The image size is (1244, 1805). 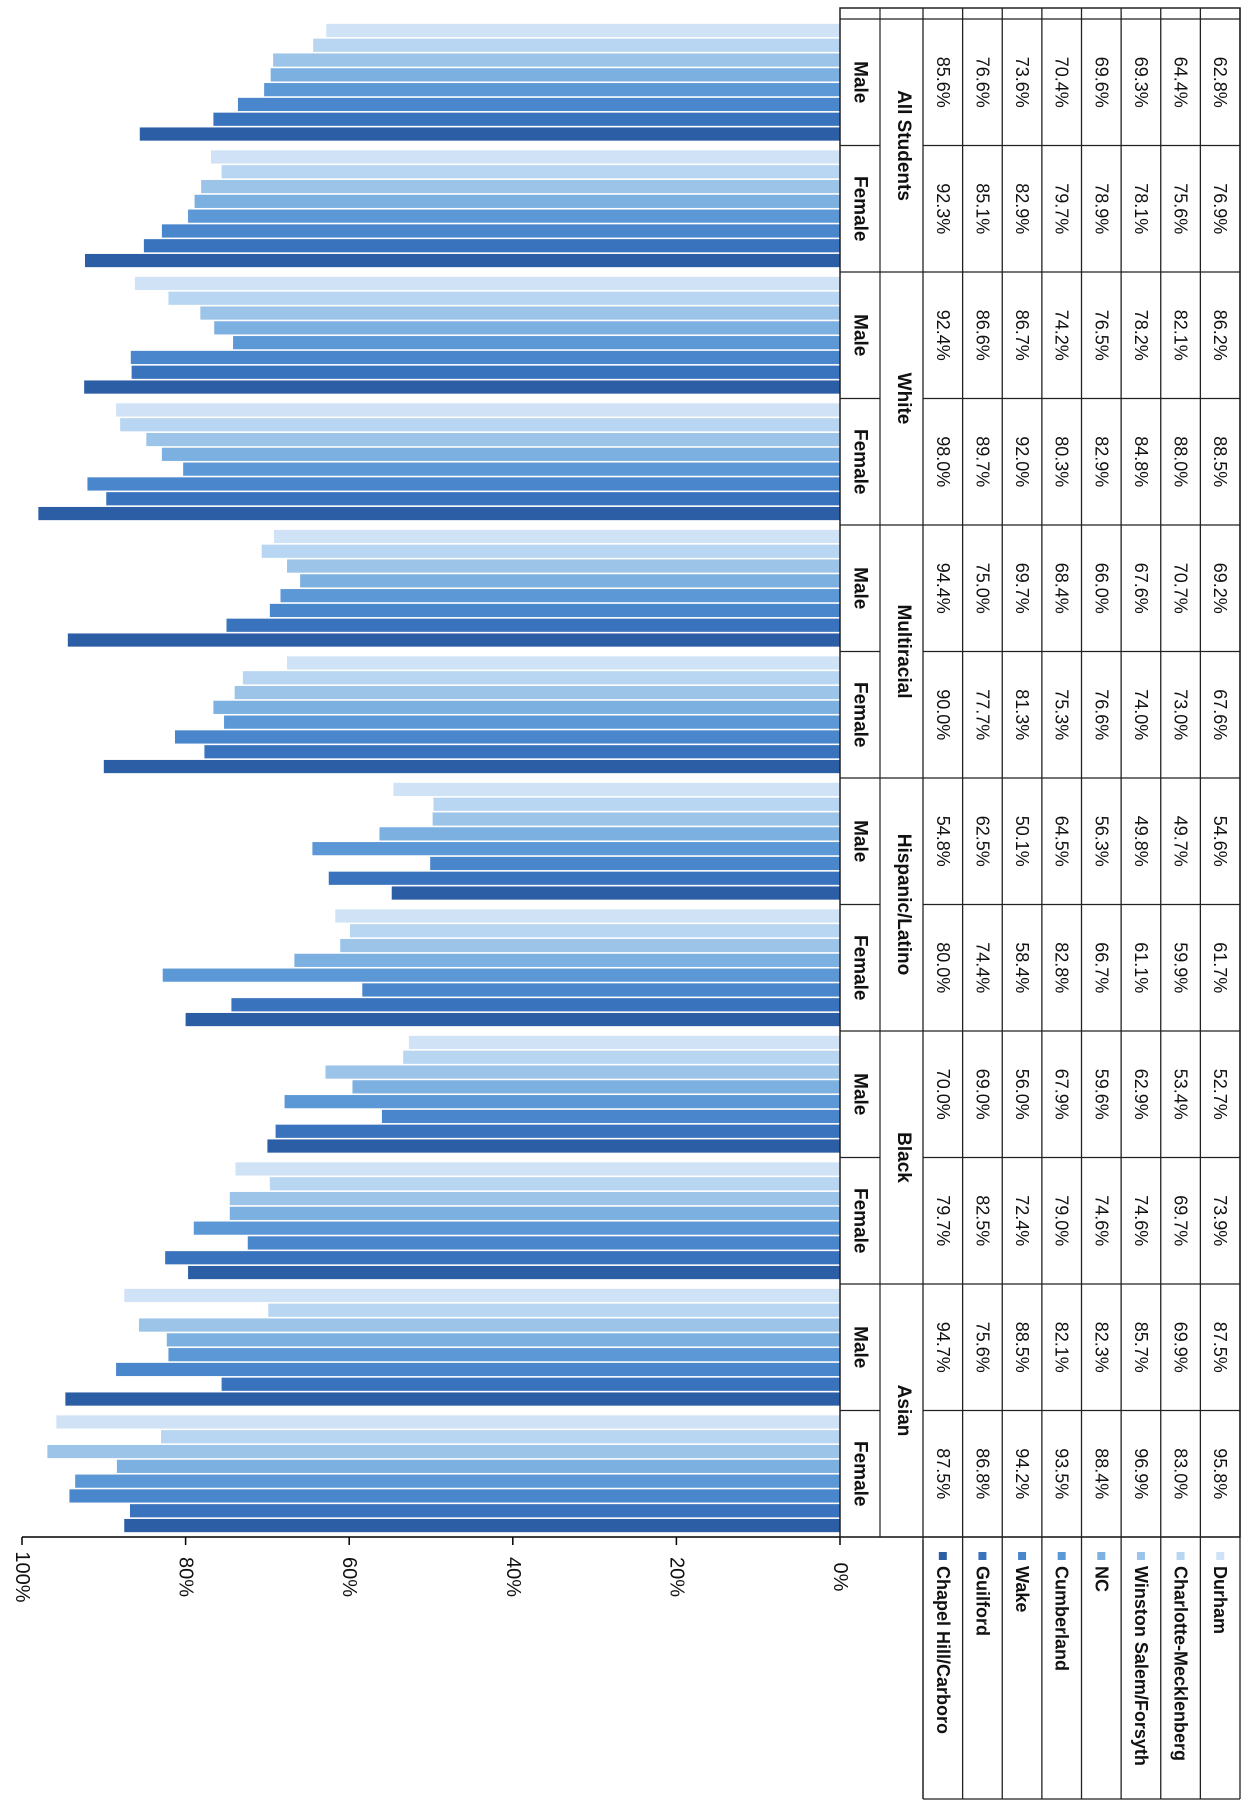 What do you see at coordinates (943, 588) in the screenshot?
I see `data-label: 94.4%` at bounding box center [943, 588].